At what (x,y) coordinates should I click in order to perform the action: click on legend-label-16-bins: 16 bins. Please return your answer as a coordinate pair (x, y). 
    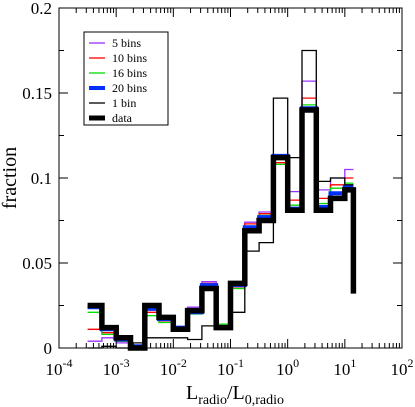
    Looking at the image, I should click on (129, 73).